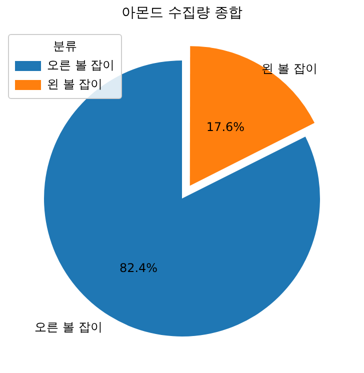  Describe the element at coordinates (68, 327) in the screenshot. I see `slice-label: 오른 볼 잡이` at that location.